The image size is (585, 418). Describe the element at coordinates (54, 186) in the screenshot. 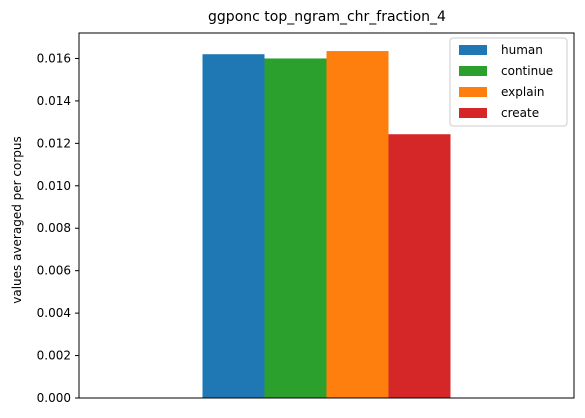

I see `y-tick-label: 0.010` at that location.